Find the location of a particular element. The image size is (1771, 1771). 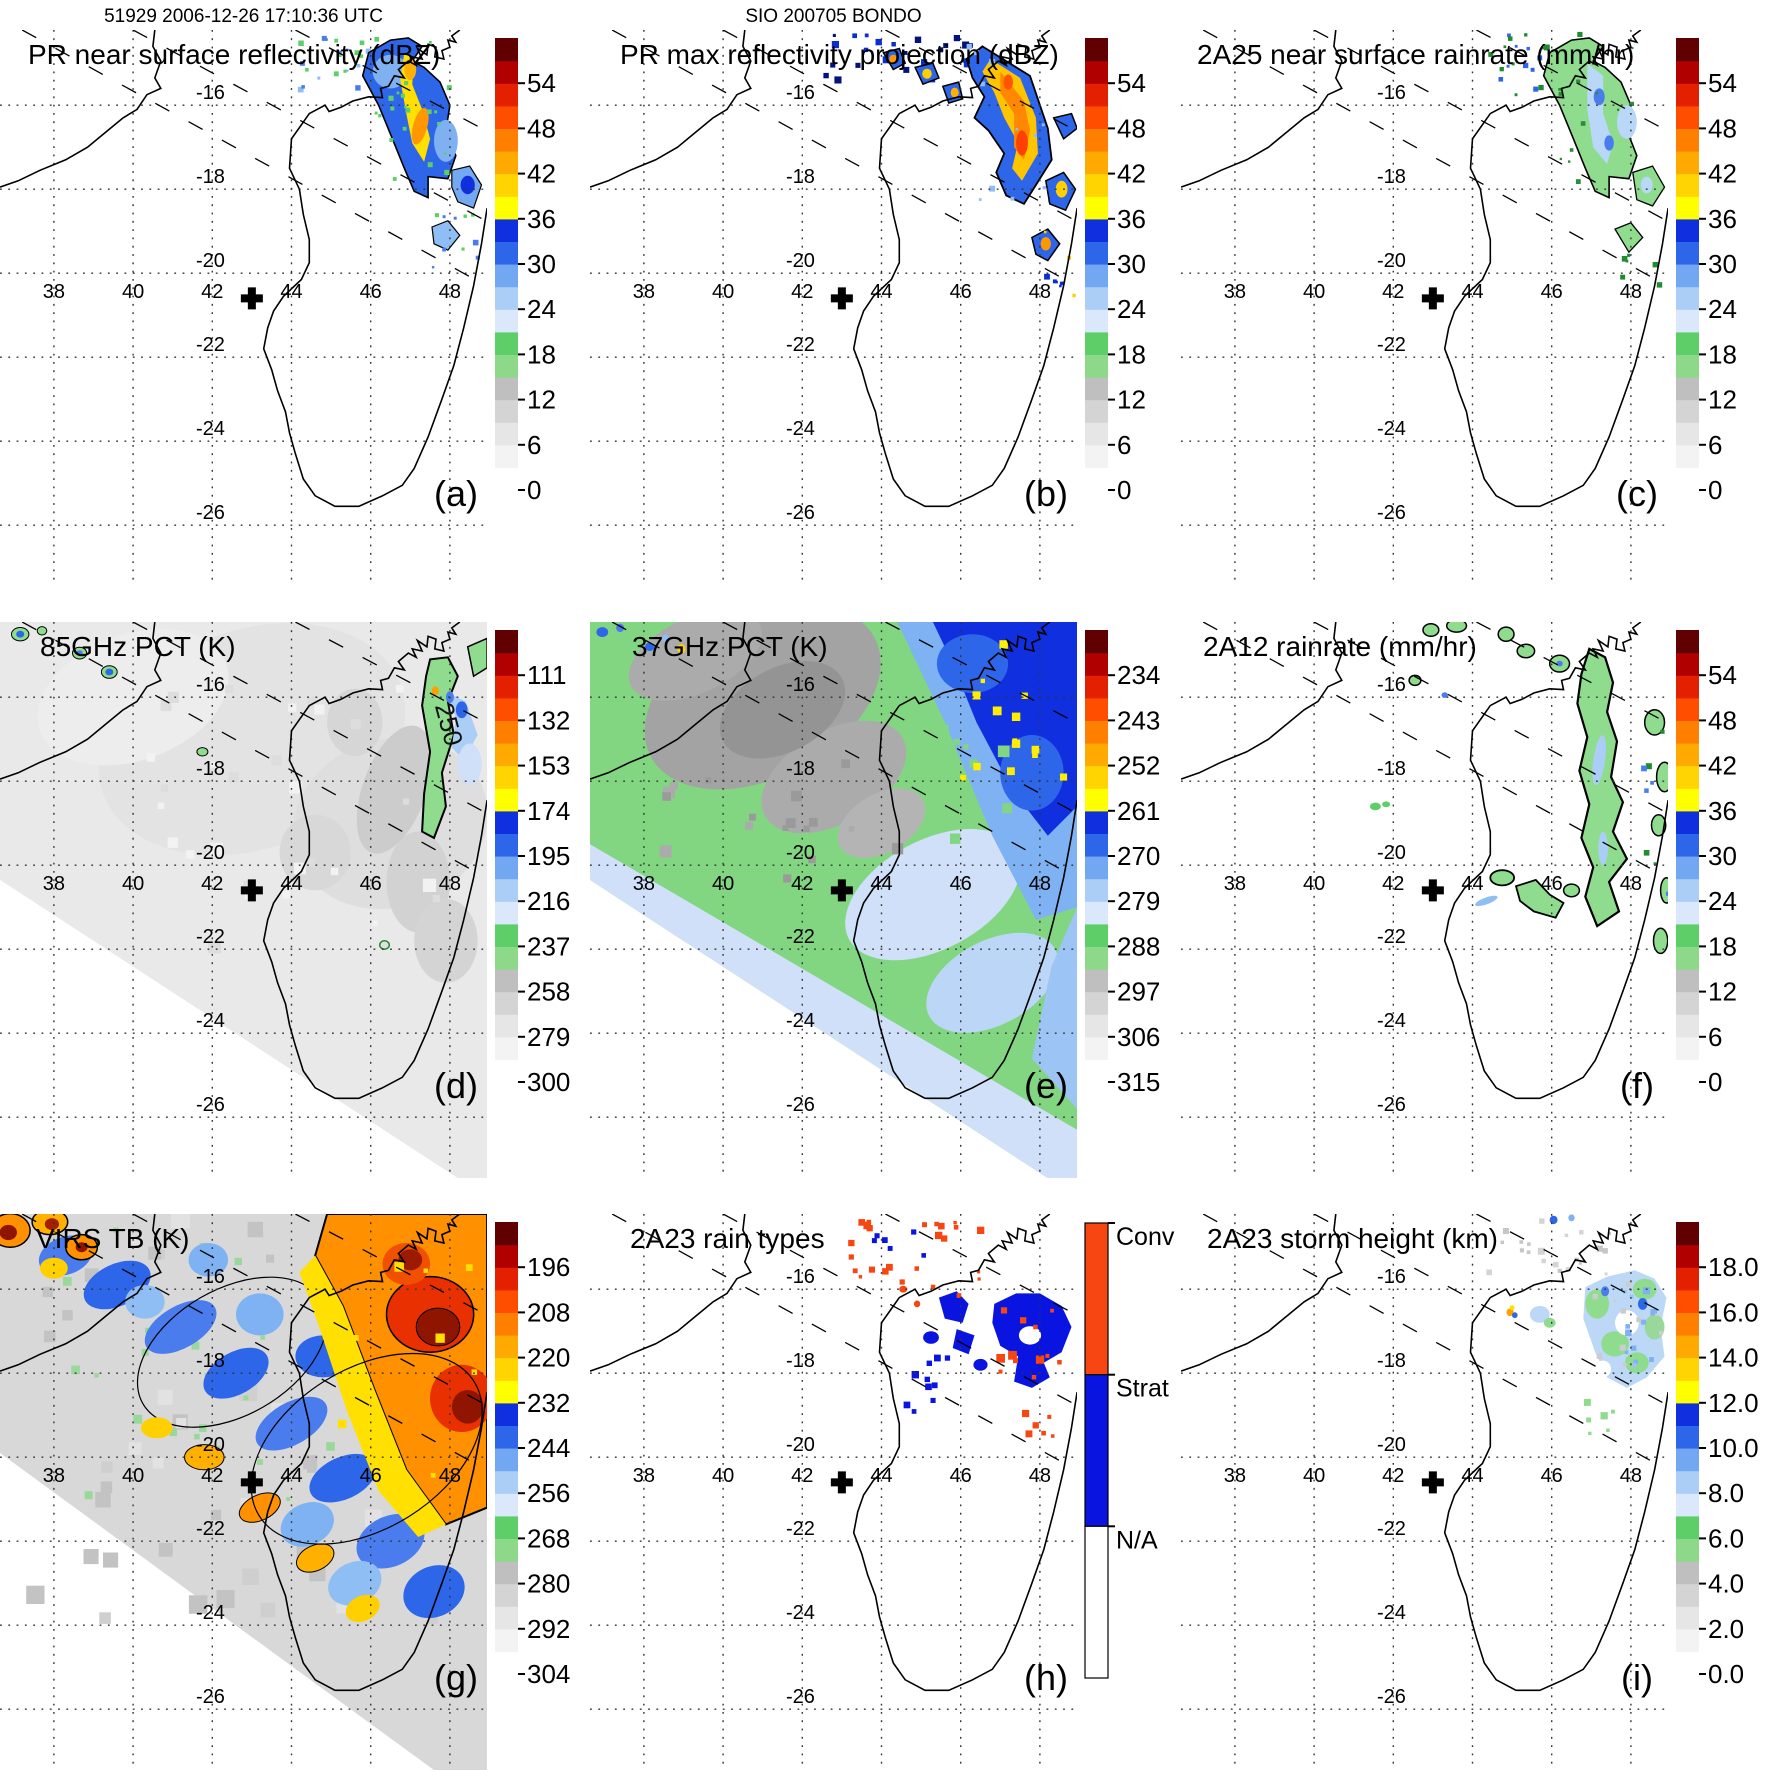

panel-i-colorbar: 18.0 16.0 14.0 12.0 10.0 8.0 6.0 4.0 2.0 0.0 is located at coordinates (1717, 1455).